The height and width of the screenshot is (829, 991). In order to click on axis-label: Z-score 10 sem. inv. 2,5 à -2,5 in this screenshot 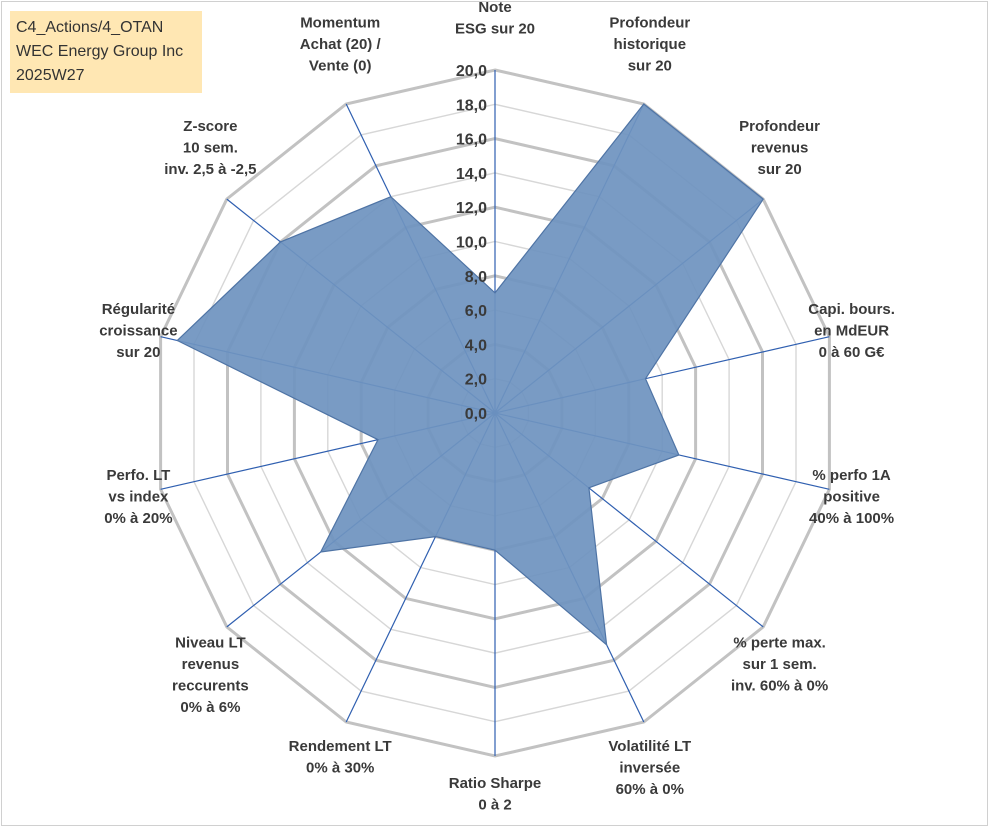, I will do `click(210, 148)`.